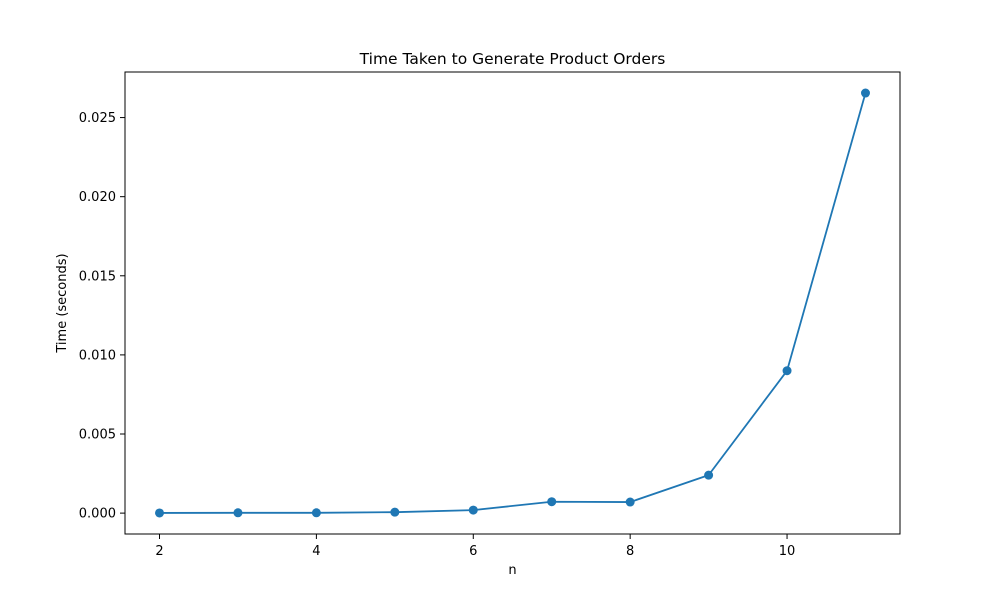  What do you see at coordinates (97, 276) in the screenshot?
I see `y-tick-label: 0.015` at bounding box center [97, 276].